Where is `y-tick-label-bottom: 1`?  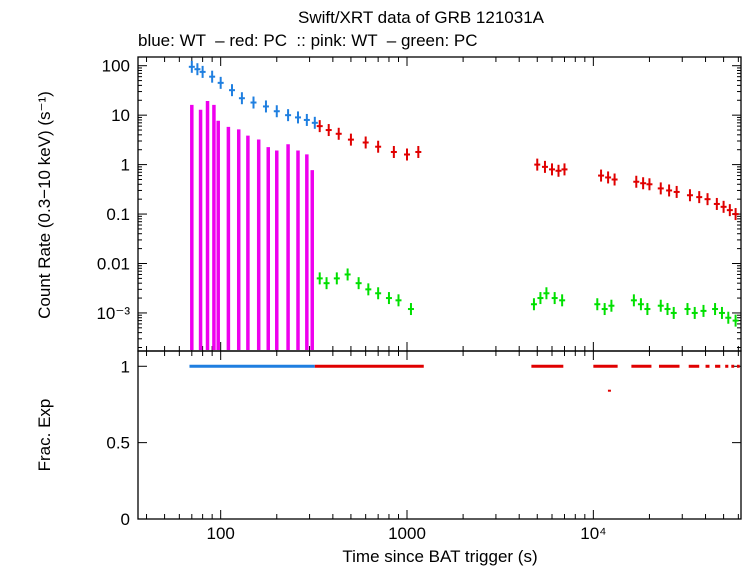
y-tick-label-bottom: 1 is located at coordinates (125, 366).